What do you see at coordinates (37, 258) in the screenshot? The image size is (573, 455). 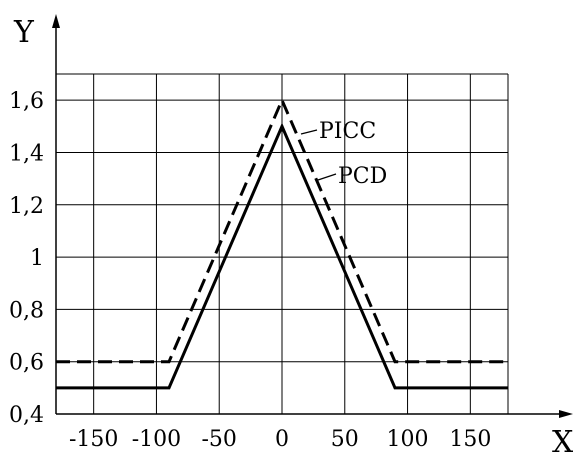 I see `y-tick-label: 1` at bounding box center [37, 258].